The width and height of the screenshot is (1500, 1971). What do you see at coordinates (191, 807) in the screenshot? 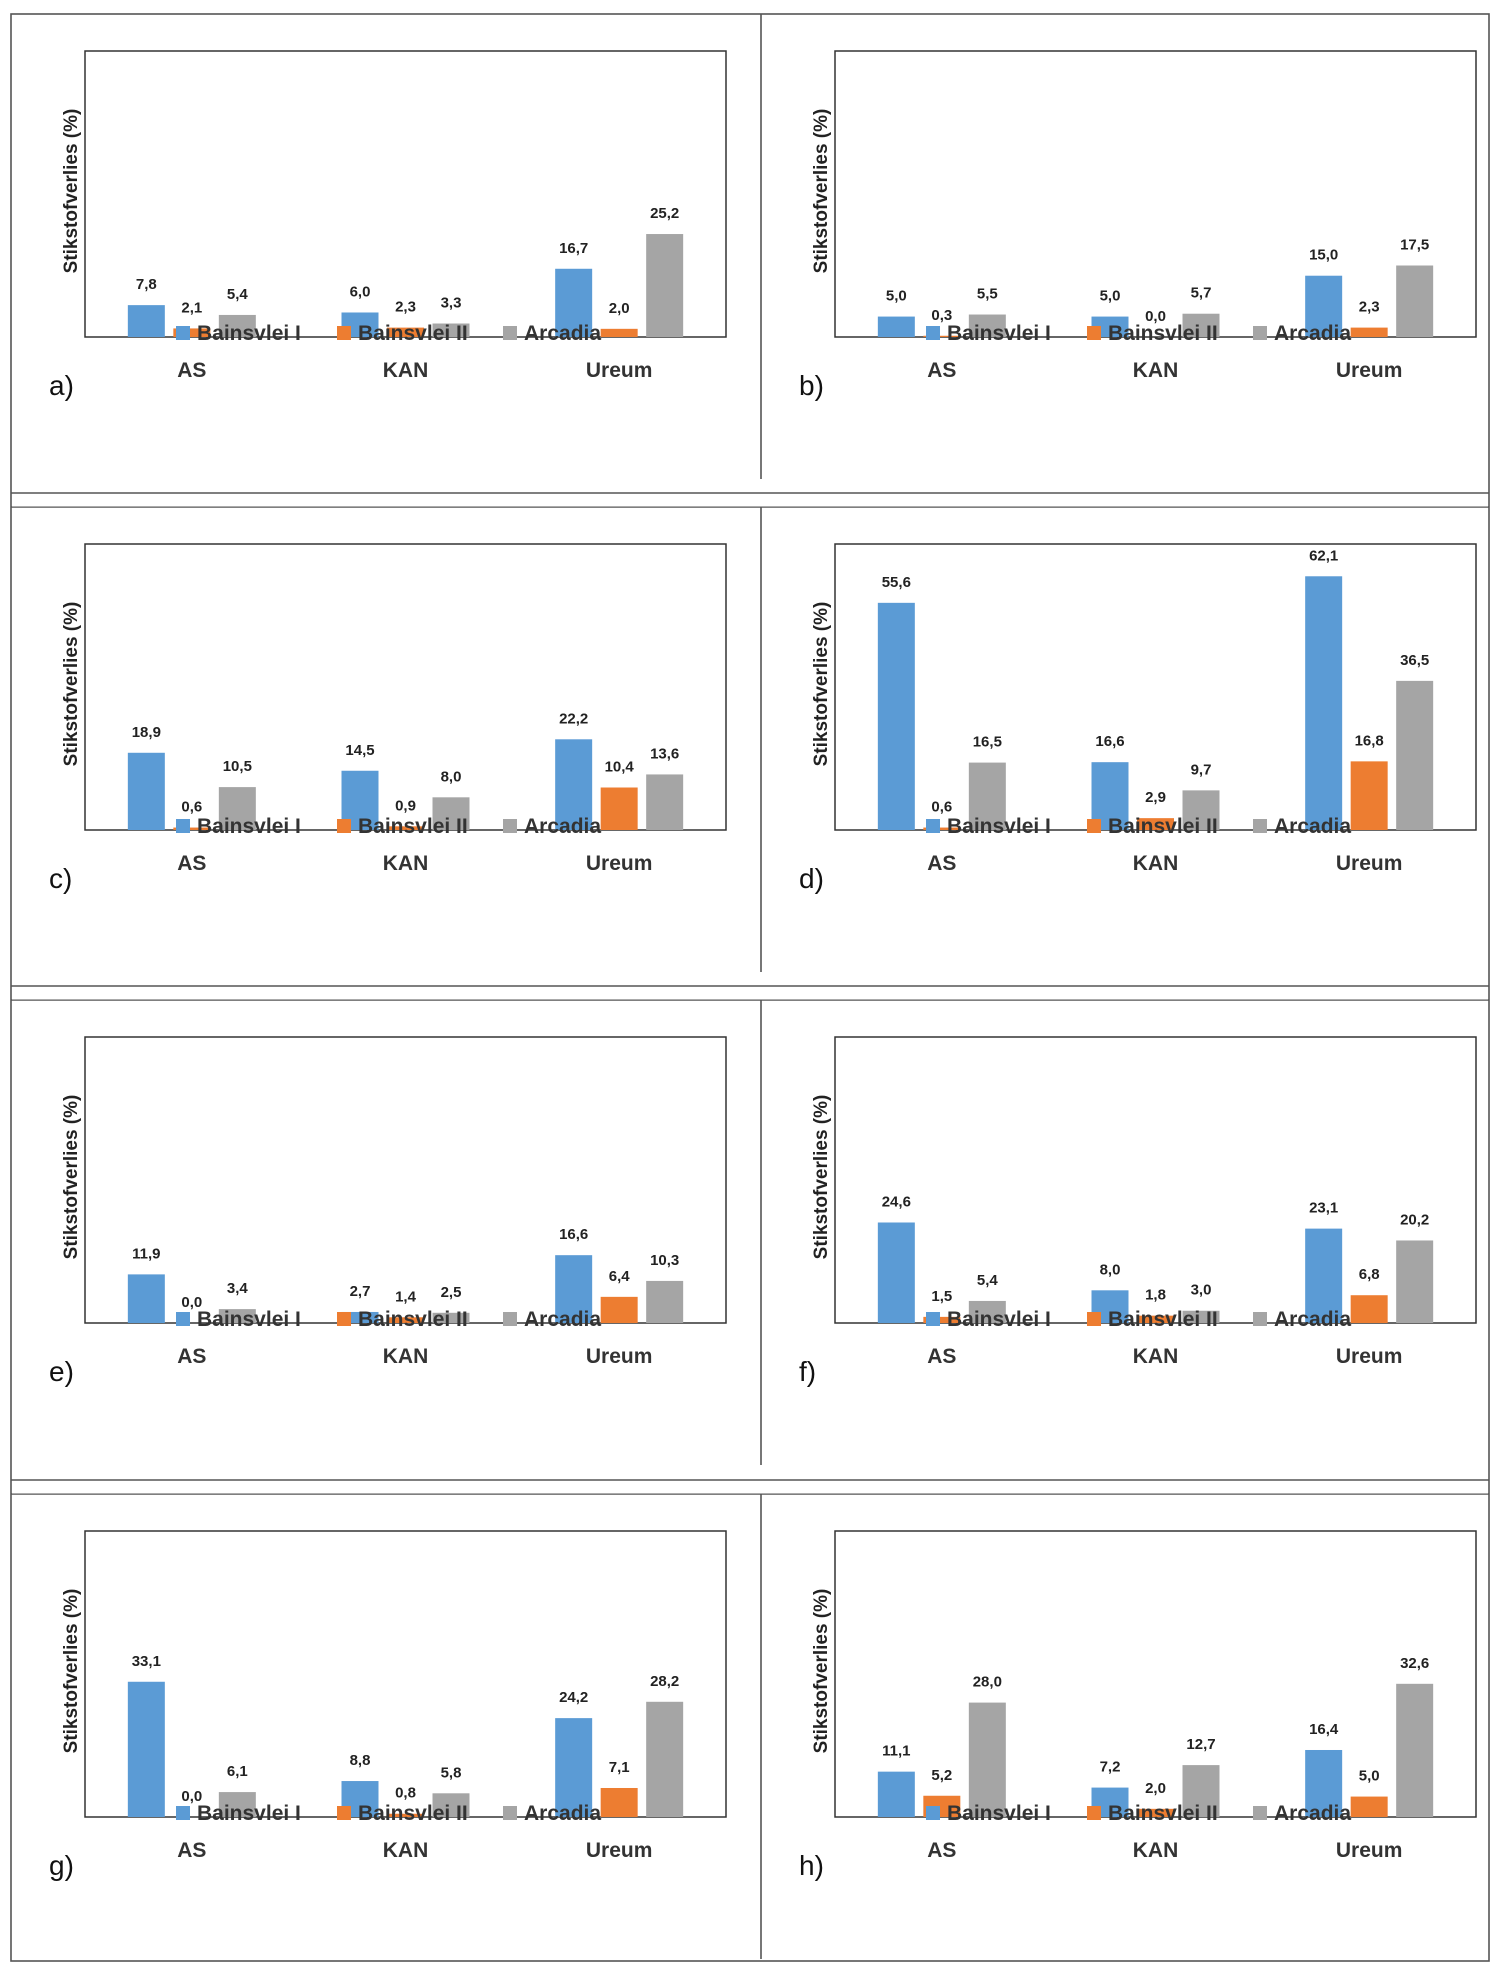
I see `data-label-bainsvlei-ii-as: 0,6` at bounding box center [191, 807].